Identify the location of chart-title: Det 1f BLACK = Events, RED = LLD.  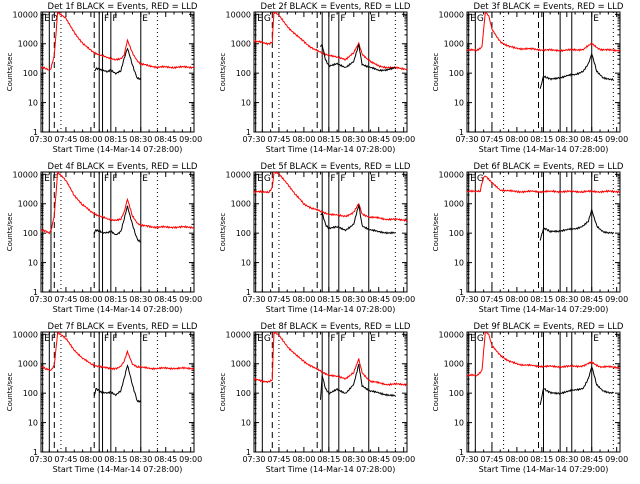
(123, 7).